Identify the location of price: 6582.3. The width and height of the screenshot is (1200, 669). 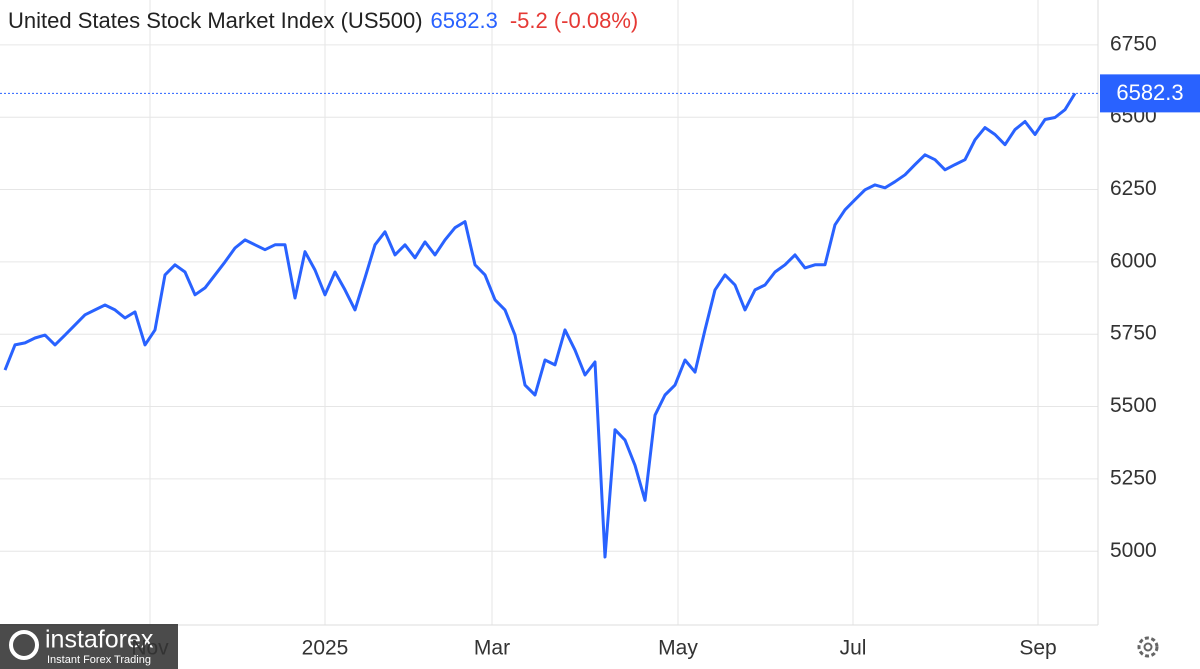
(464, 20).